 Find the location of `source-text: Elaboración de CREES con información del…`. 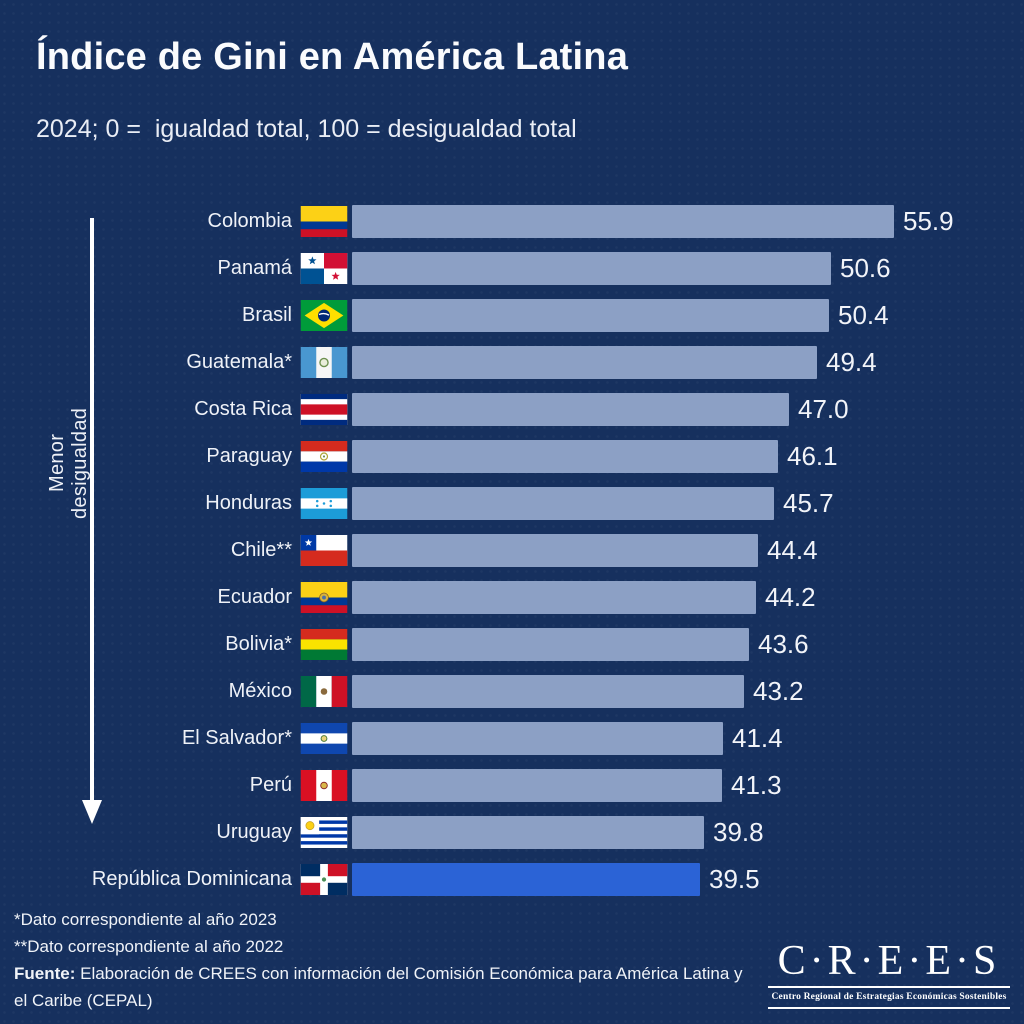

source-text: Elaboración de CREES con información del… is located at coordinates (378, 987).